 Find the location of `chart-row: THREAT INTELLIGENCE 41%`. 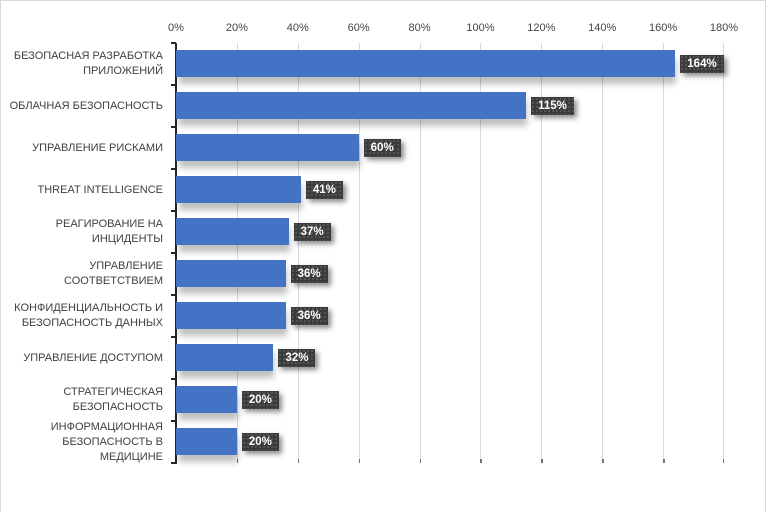

chart-row: THREAT INTELLIGENCE 41% is located at coordinates (383, 189).